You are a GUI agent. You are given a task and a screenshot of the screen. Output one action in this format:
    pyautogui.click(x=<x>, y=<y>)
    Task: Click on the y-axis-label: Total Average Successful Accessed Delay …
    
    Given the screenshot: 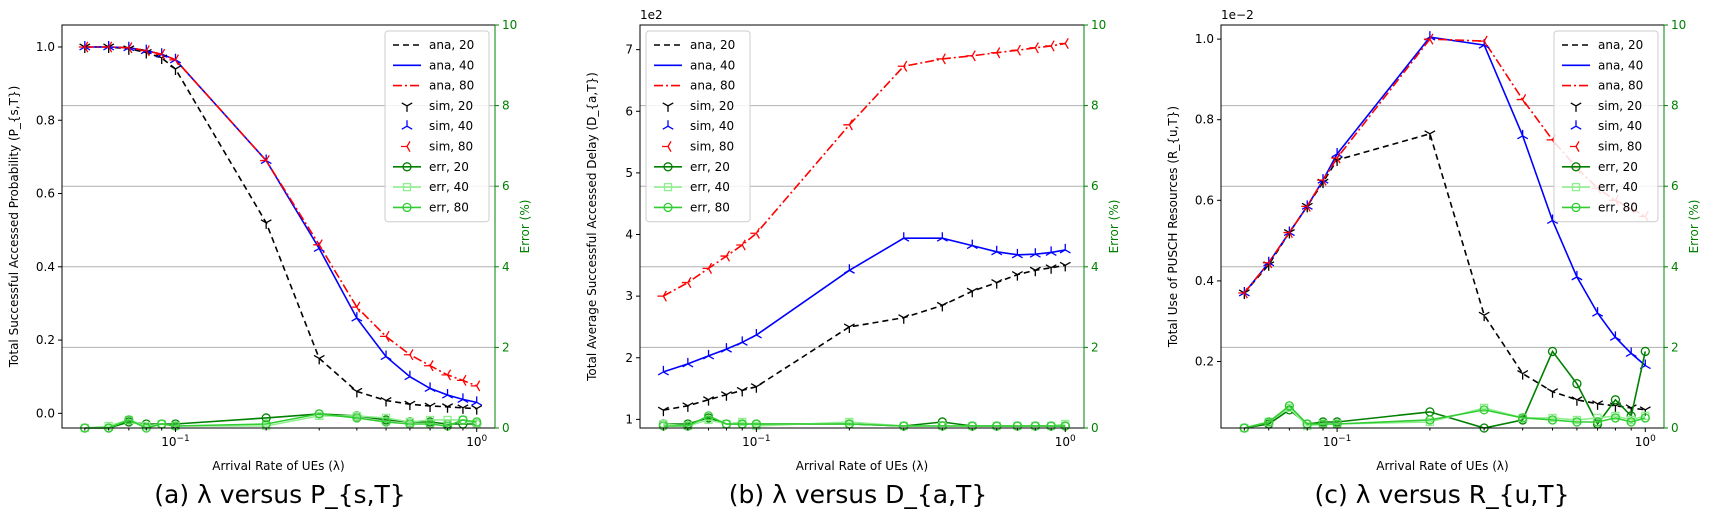 What is the action you would take?
    pyautogui.click(x=592, y=227)
    